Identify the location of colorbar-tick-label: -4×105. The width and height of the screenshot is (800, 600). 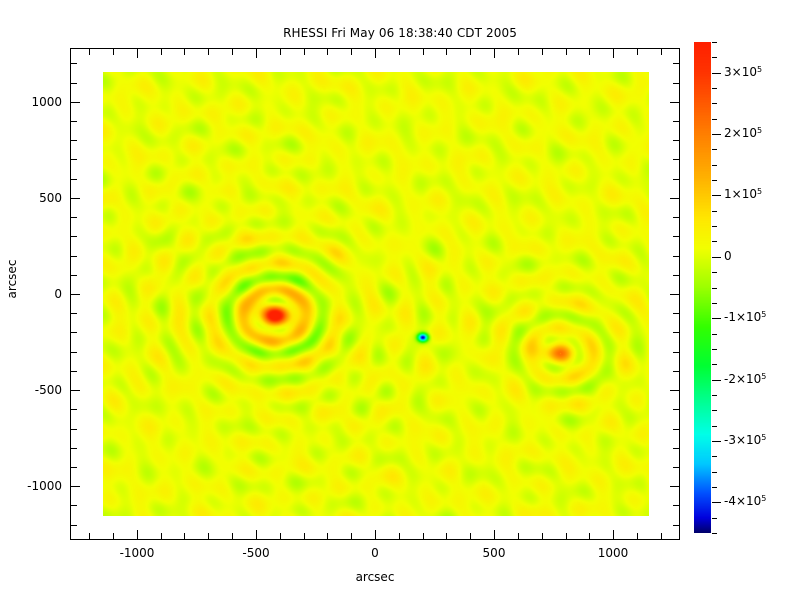
(745, 501).